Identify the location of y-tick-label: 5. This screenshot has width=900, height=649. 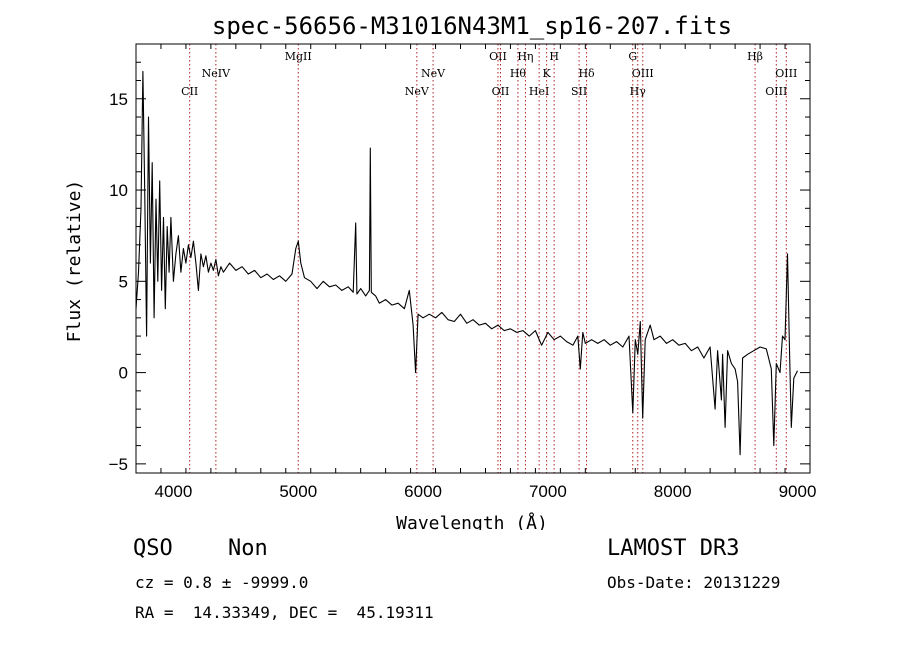
(123, 281).